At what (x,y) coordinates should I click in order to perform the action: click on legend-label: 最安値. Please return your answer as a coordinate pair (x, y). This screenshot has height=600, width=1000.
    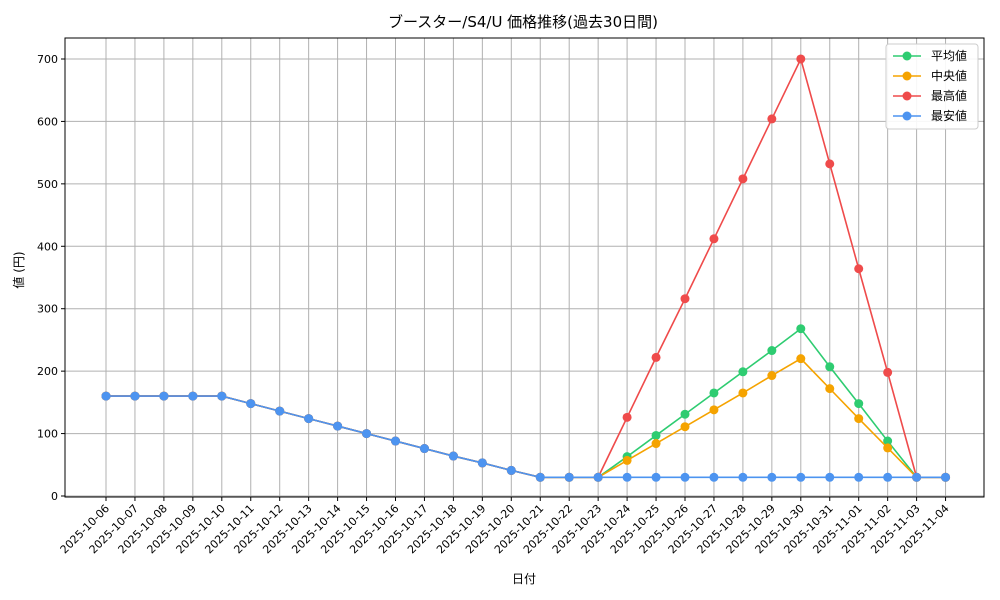
    Looking at the image, I should click on (949, 115).